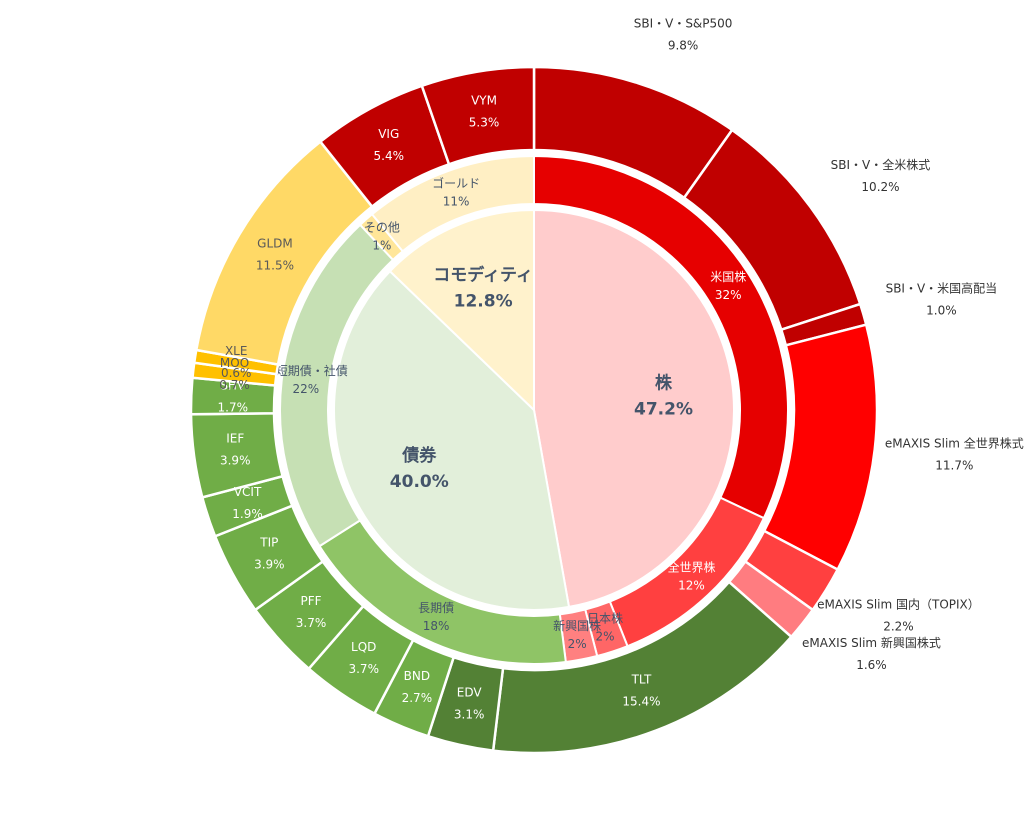 The height and width of the screenshot is (826, 1024). What do you see at coordinates (456, 202) in the screenshot?
I see `subcategory-value-item-7: 11%` at bounding box center [456, 202].